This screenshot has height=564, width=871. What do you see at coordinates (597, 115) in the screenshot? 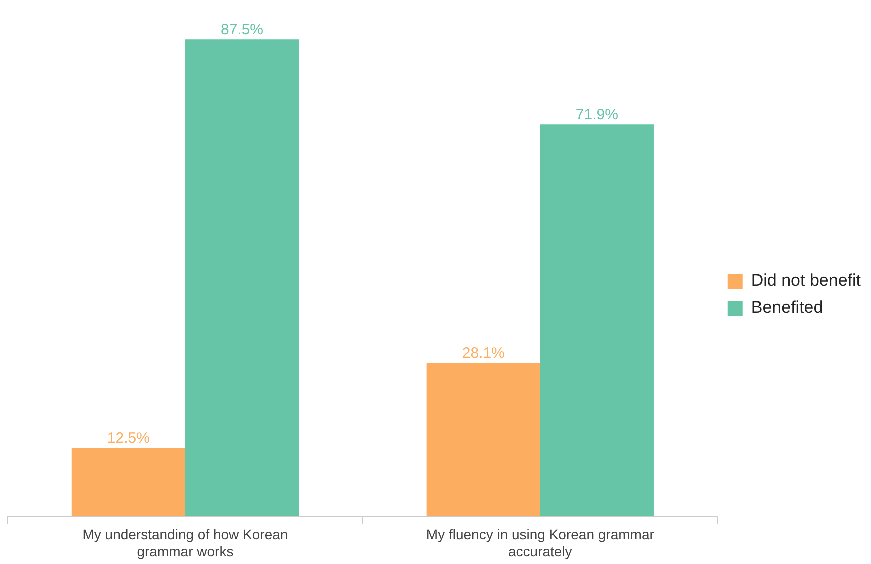
I see `data-label: 71.9%` at bounding box center [597, 115].